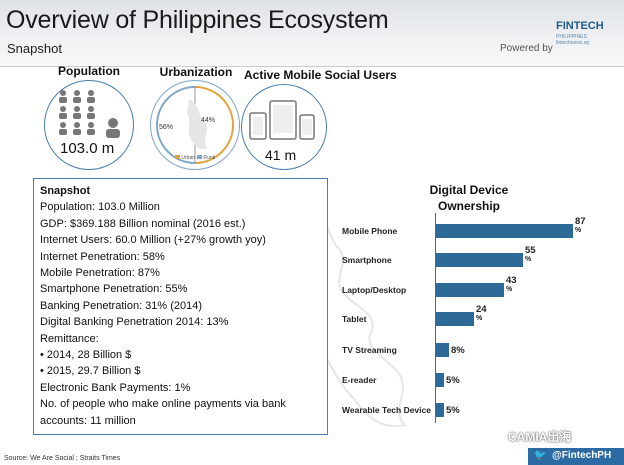 The height and width of the screenshot is (465, 624). Describe the element at coordinates (89, 71) in the screenshot. I see `population-label: Population` at that location.